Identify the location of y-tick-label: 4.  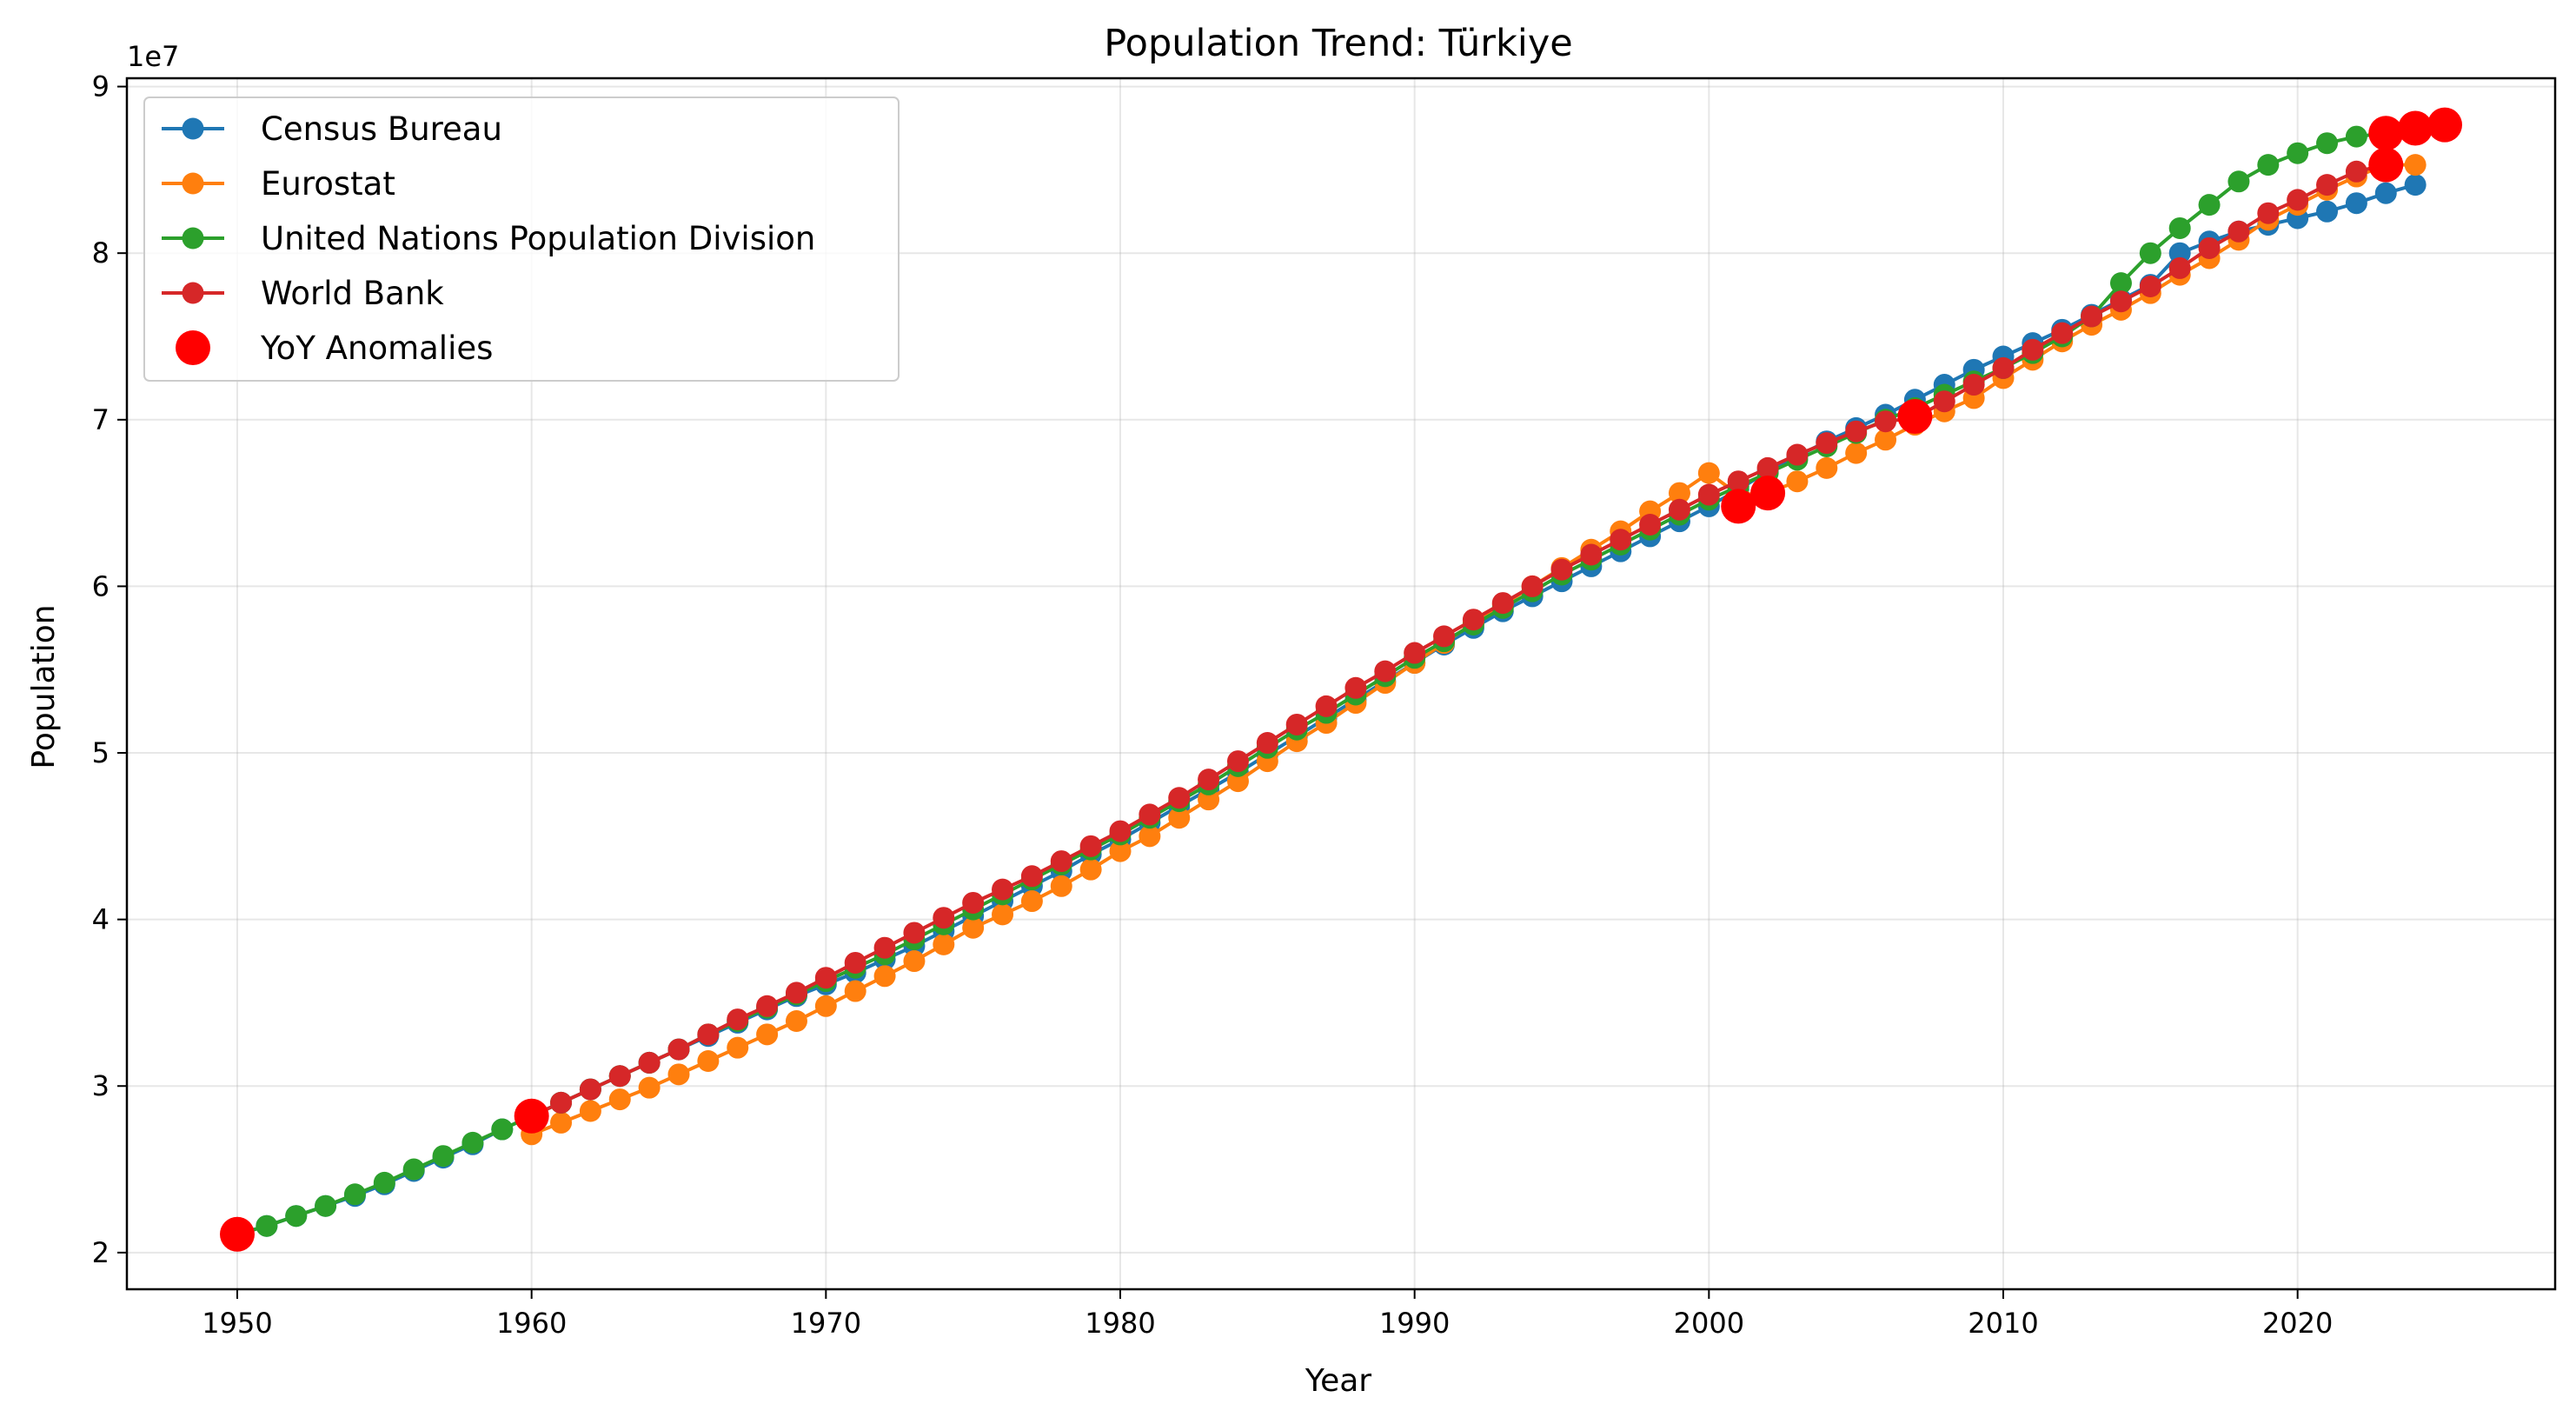
(101, 919).